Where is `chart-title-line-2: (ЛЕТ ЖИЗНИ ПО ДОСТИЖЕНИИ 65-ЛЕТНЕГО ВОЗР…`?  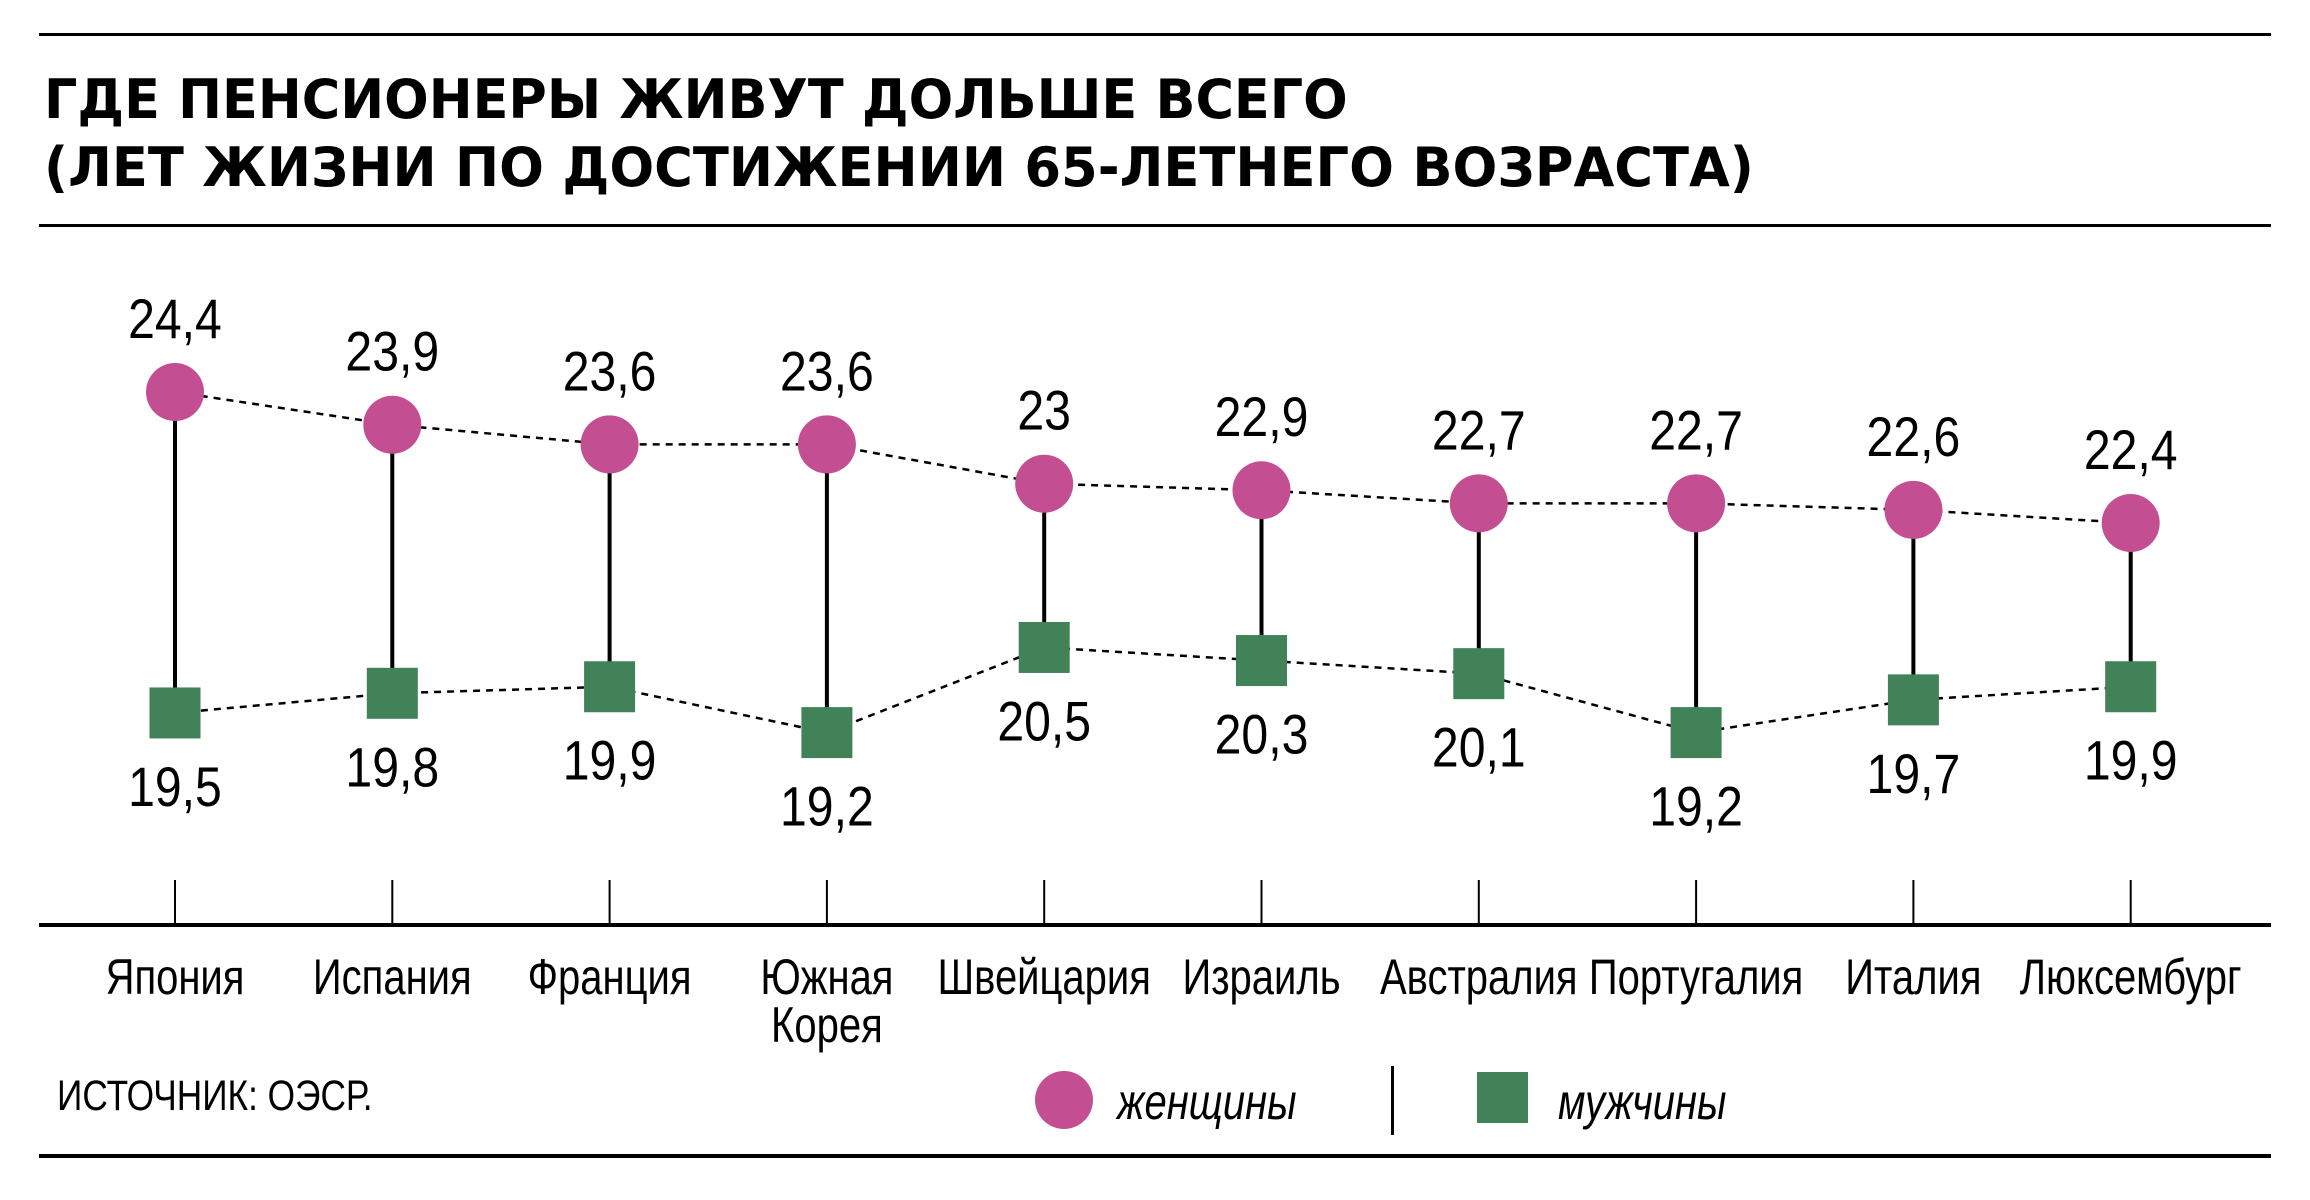 chart-title-line-2: (ЛЕТ ЖИЗНИ ПО ДОСТИЖЕНИИ 65-ЛЕТНЕГО ВОЗР… is located at coordinates (899, 167).